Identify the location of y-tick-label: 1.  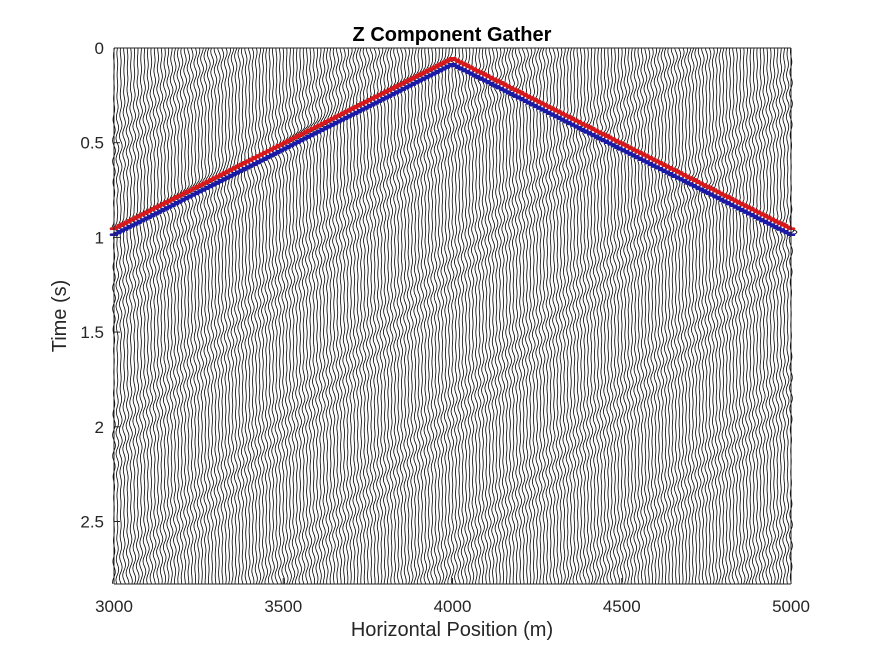
(99, 237).